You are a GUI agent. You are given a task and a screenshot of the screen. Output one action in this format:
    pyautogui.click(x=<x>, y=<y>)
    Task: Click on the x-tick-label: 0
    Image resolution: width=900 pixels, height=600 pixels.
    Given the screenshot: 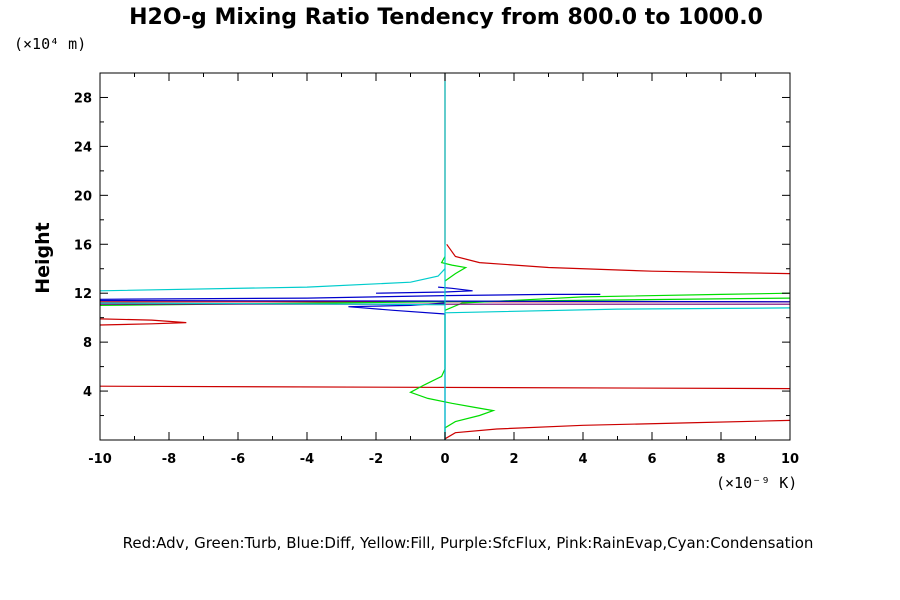 What is the action you would take?
    pyautogui.click(x=444, y=459)
    